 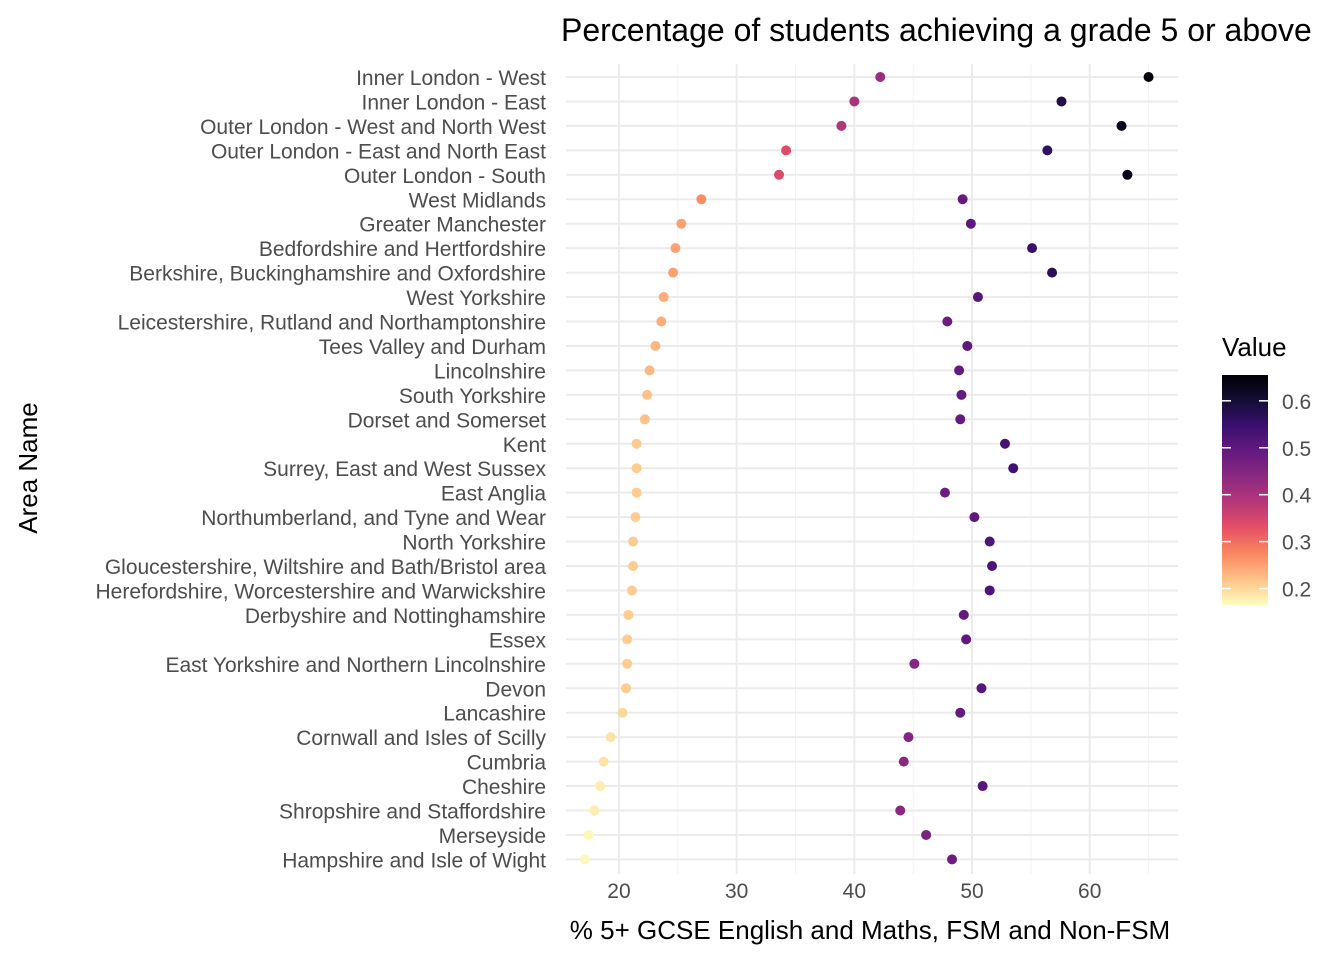 I want to click on y-tick-label: East Anglia, so click(x=493, y=494).